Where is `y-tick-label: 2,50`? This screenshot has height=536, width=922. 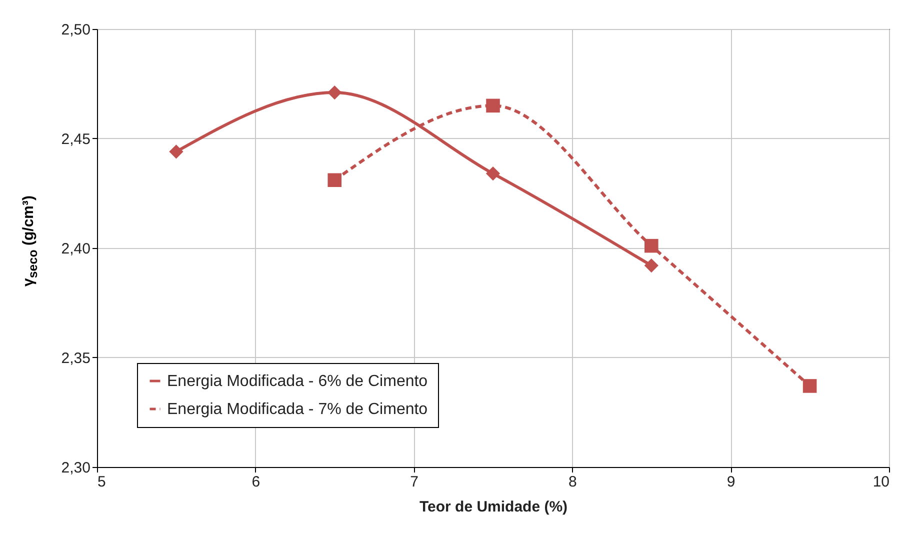 y-tick-label: 2,50 is located at coordinates (75, 30).